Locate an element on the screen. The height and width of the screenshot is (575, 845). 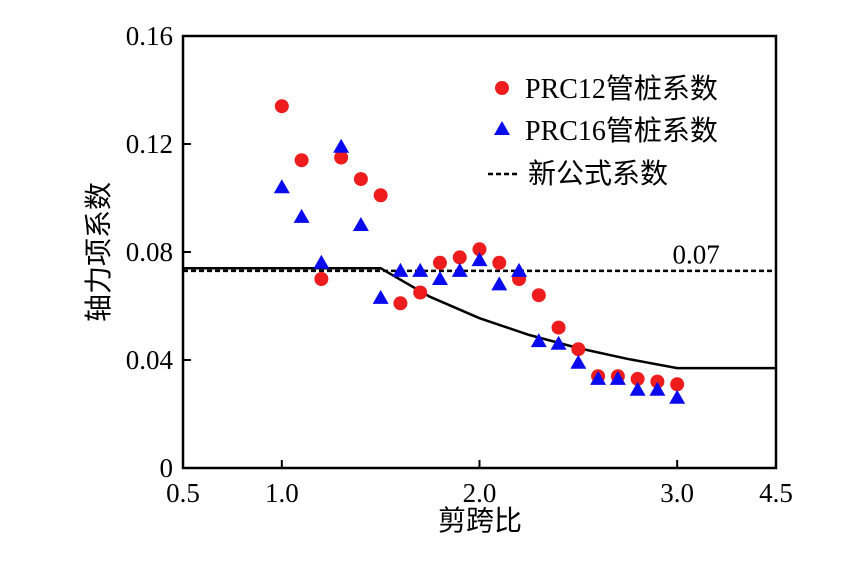
x-tick-label: 4.5 is located at coordinates (776, 493).